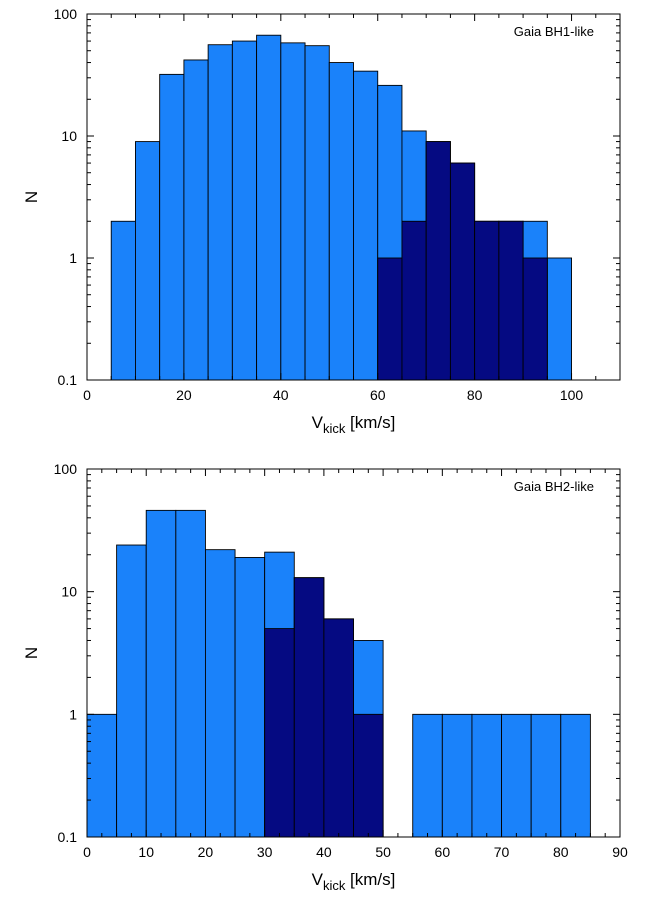 The height and width of the screenshot is (904, 649). Describe the element at coordinates (554, 31) in the screenshot. I see `panel-annotation: Gaia BH1-like` at that location.